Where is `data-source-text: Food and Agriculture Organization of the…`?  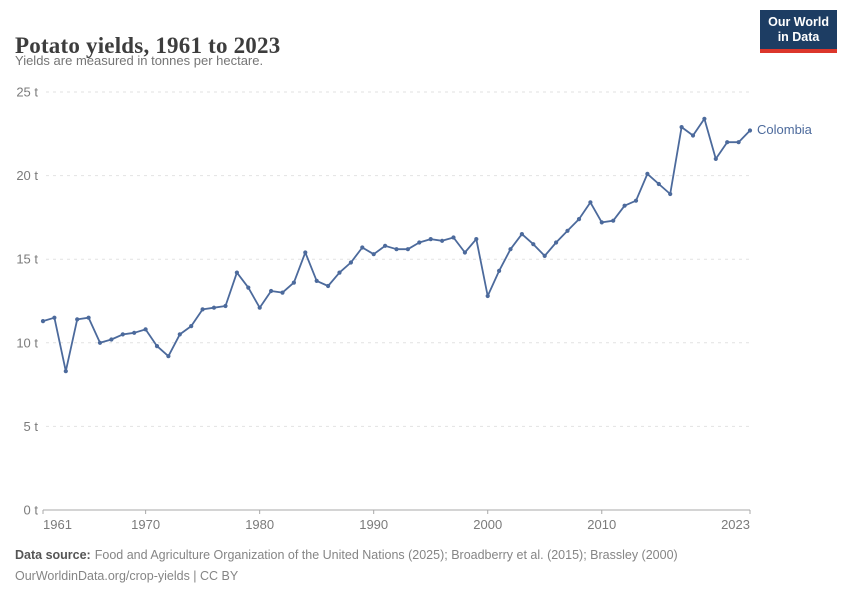
data-source-text: Food and Agriculture Organization of the… is located at coordinates (386, 555).